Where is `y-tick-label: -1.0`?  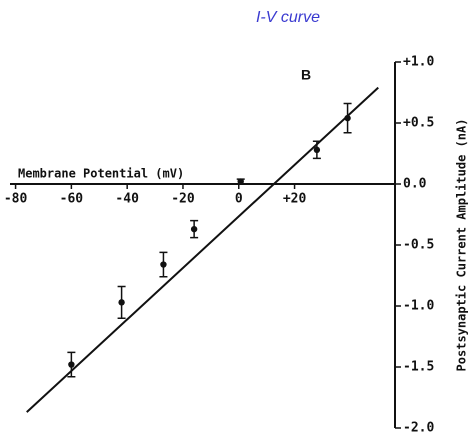
y-tick-label: -1.0 is located at coordinates (418, 306).